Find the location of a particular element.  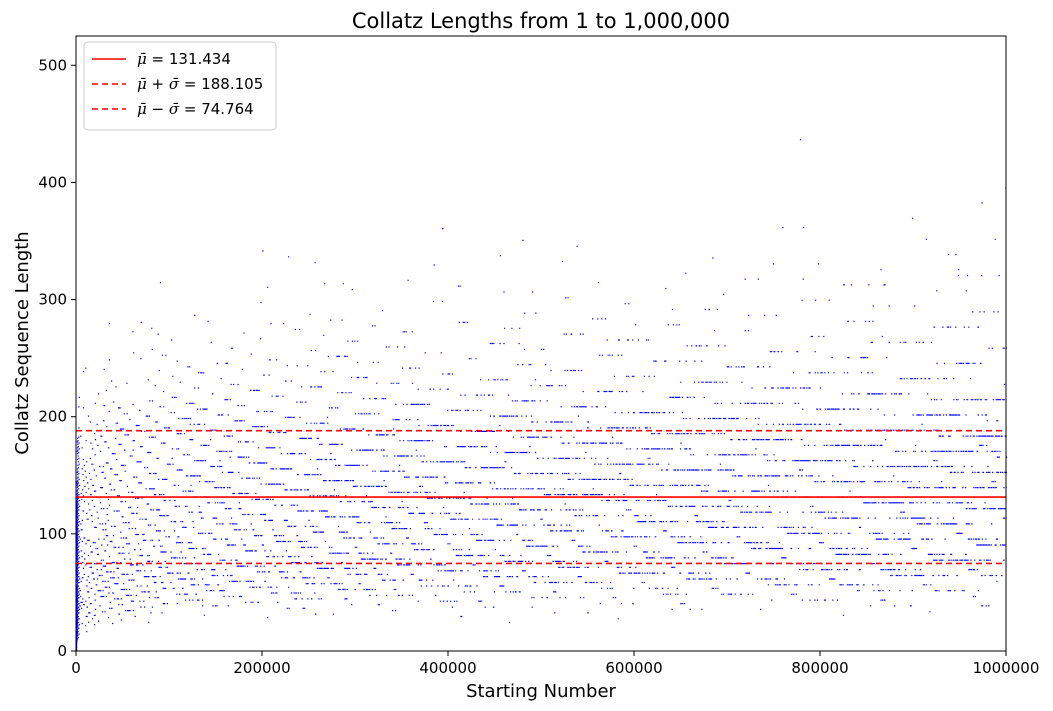

y-tick-label: 100 is located at coordinates (52, 534).